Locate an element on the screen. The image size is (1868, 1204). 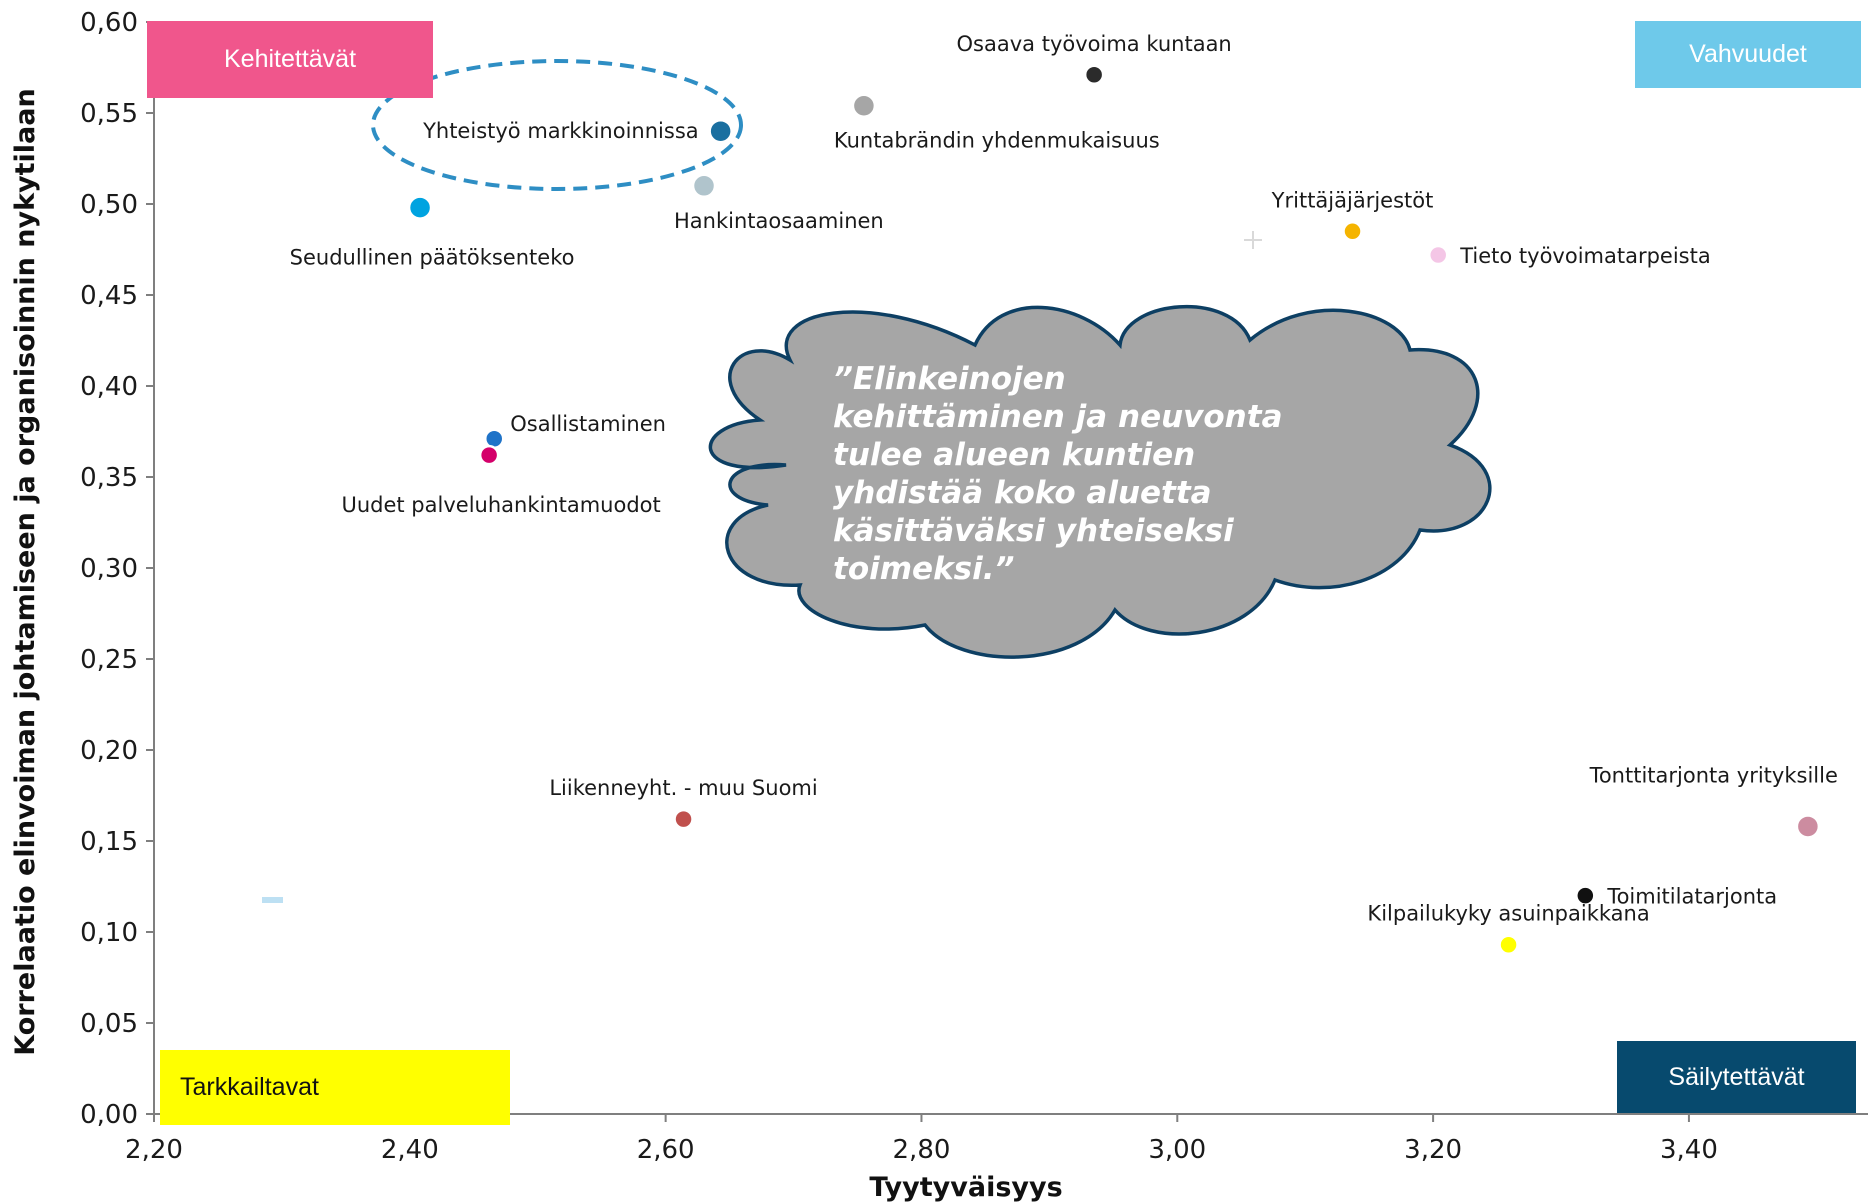
quote-line: yhdistää koko aluetta is located at coordinates (1022, 493).